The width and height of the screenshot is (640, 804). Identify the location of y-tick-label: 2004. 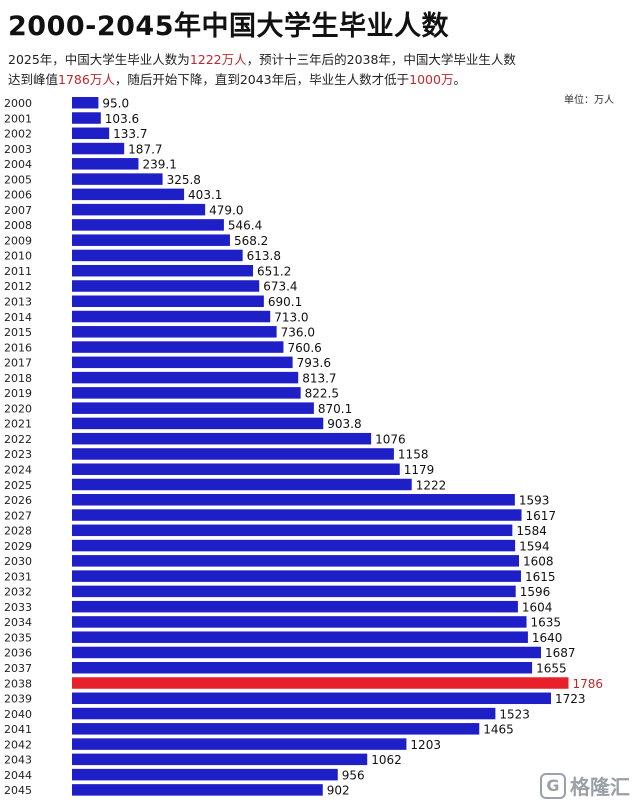
(18, 164).